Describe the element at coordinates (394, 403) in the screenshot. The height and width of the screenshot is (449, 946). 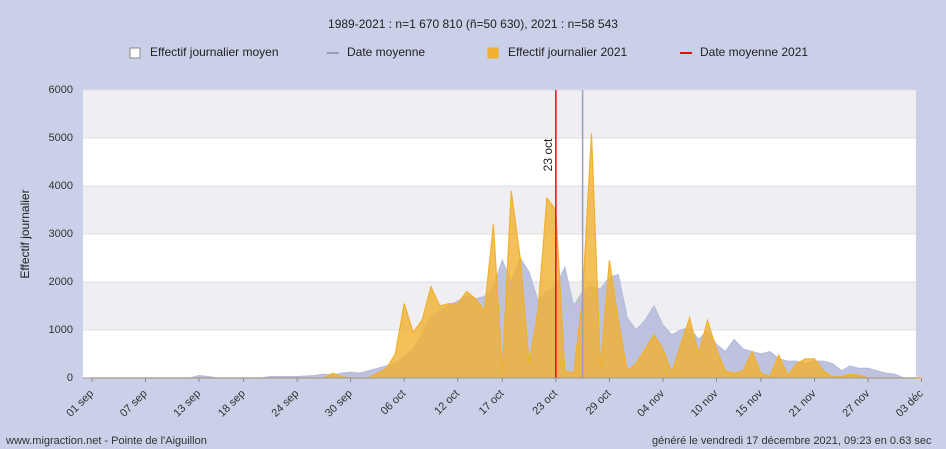
I see `x-tick-label: 06 oct` at that location.